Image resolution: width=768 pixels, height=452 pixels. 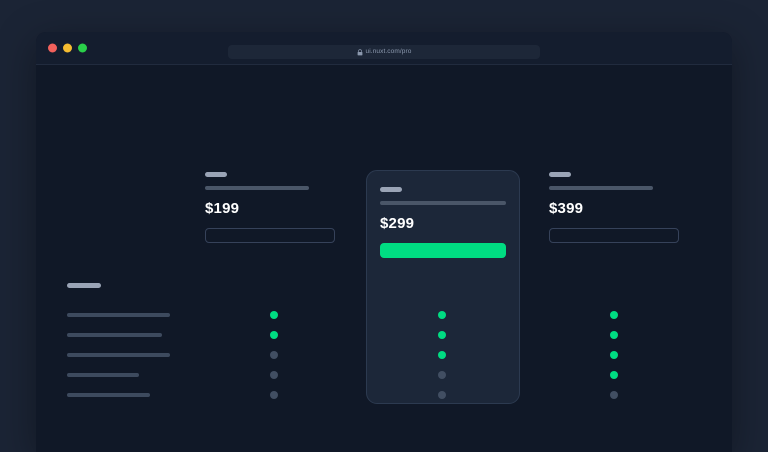 I want to click on pricing-card-plan-2: $299, so click(x=443, y=287).